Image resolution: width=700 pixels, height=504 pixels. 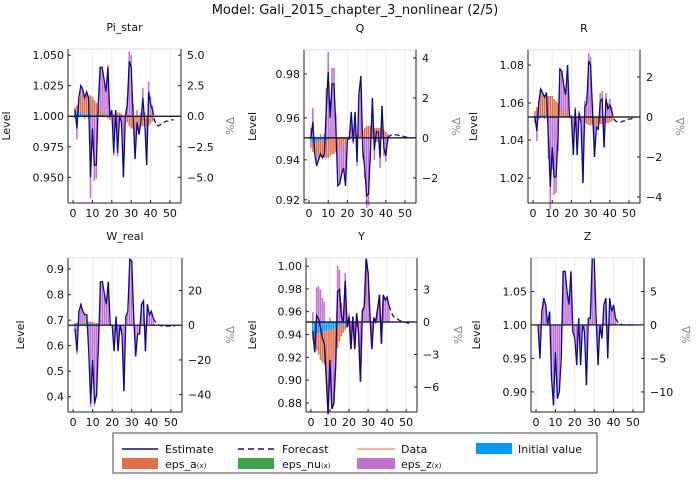 What do you see at coordinates (56, 346) in the screenshot?
I see `left-tick-label: 0.6` at bounding box center [56, 346].